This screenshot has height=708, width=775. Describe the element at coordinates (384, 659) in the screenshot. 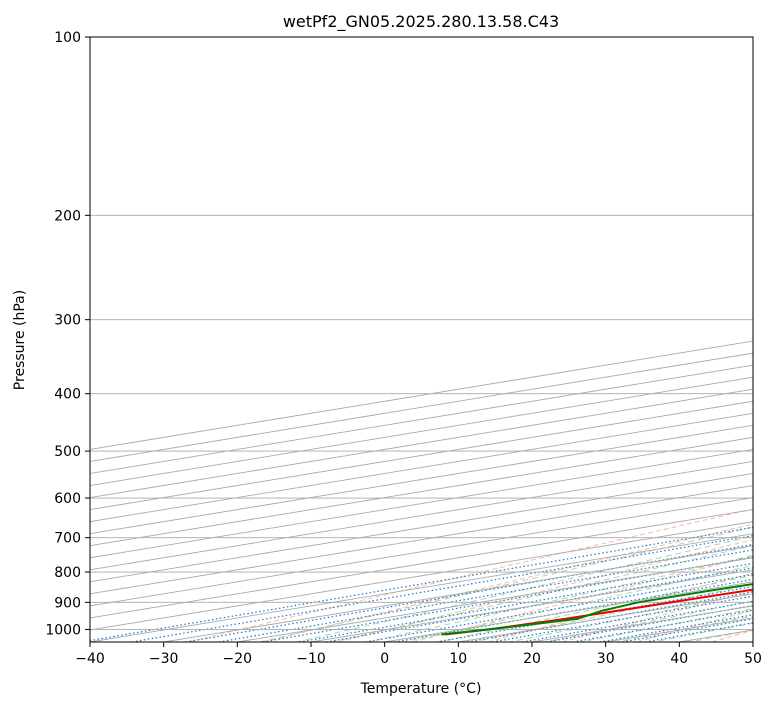

I see `x-tick-label: 0` at that location.